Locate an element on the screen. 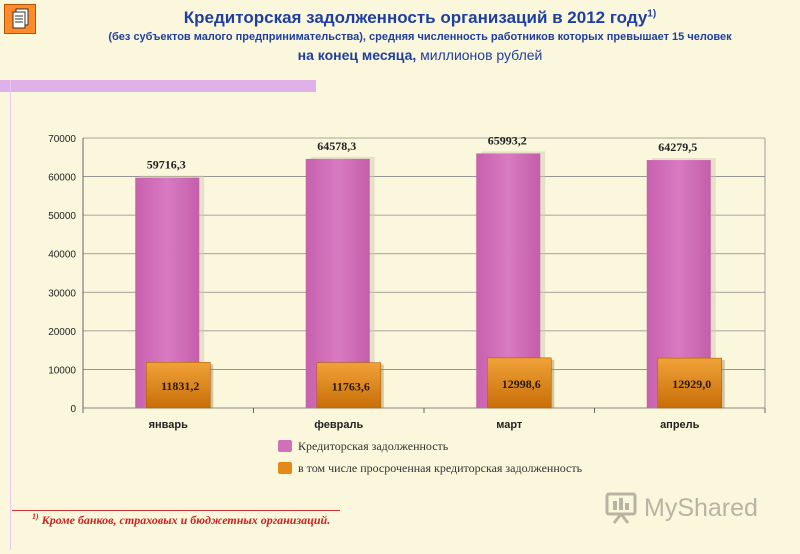  presentation-board-icon is located at coordinates (621, 508).